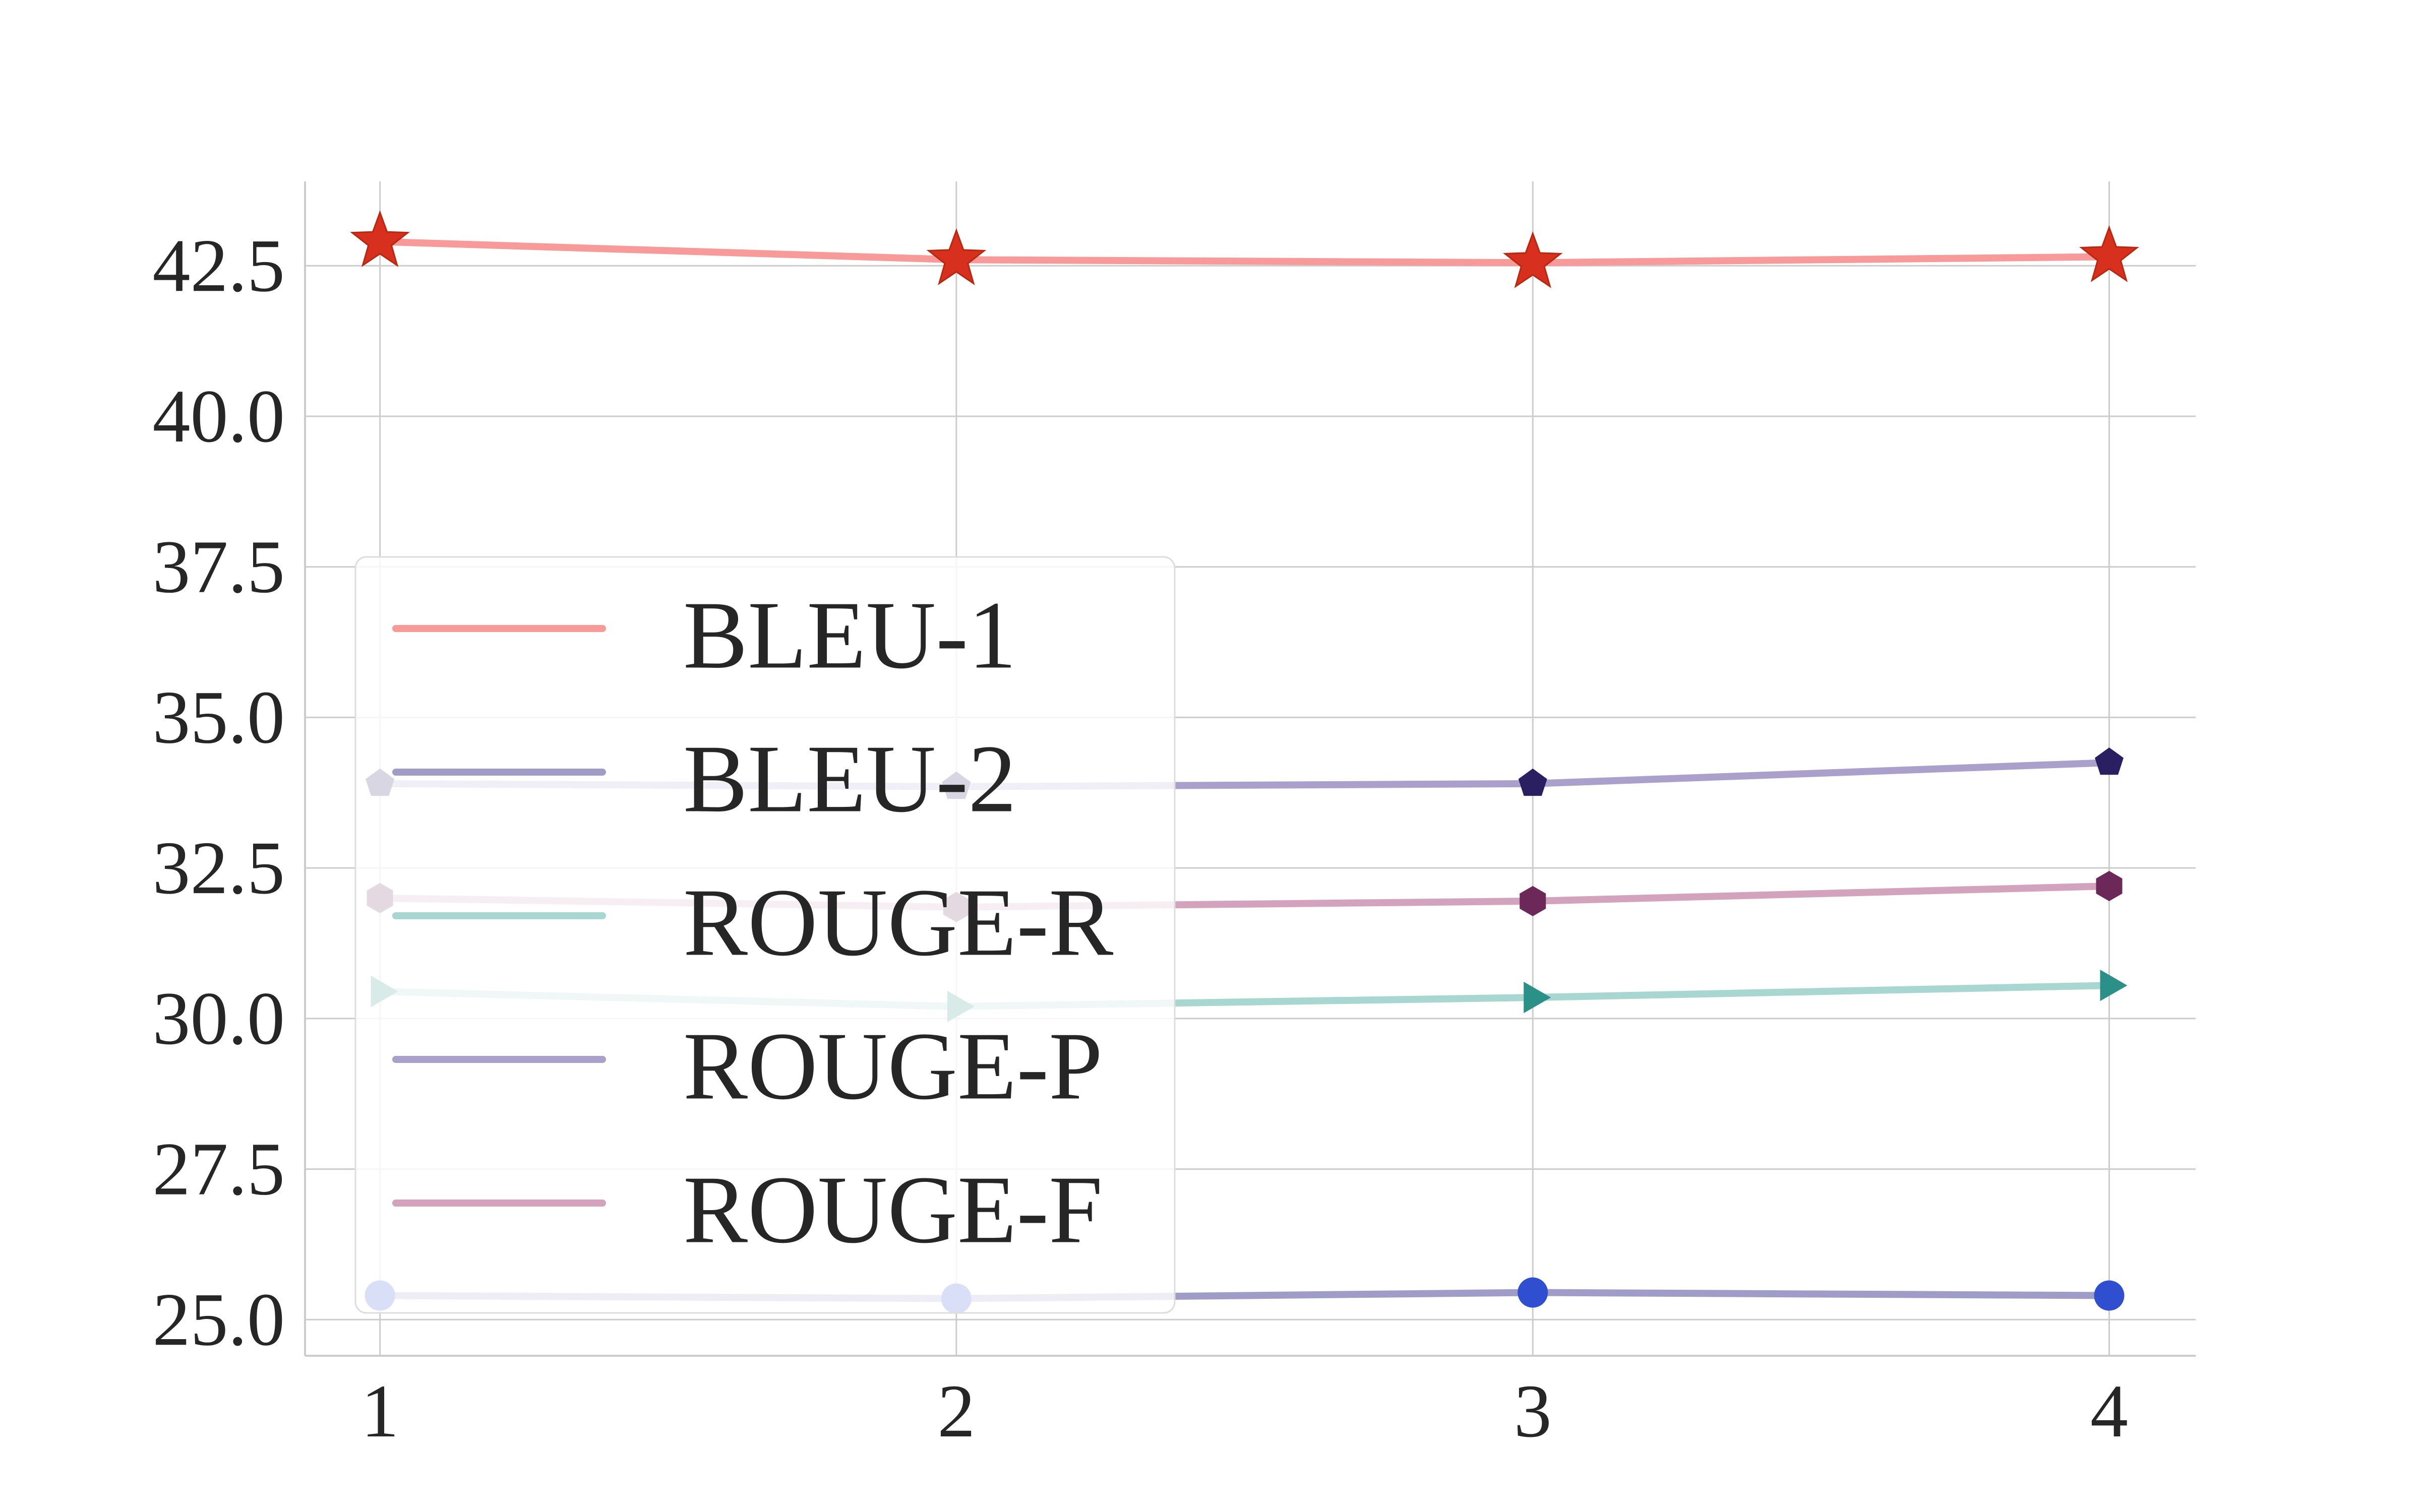 Image resolution: width=2420 pixels, height=1512 pixels. What do you see at coordinates (893, 1066) in the screenshot?
I see `legend-label-rouge-p: ROUGE-P` at bounding box center [893, 1066].